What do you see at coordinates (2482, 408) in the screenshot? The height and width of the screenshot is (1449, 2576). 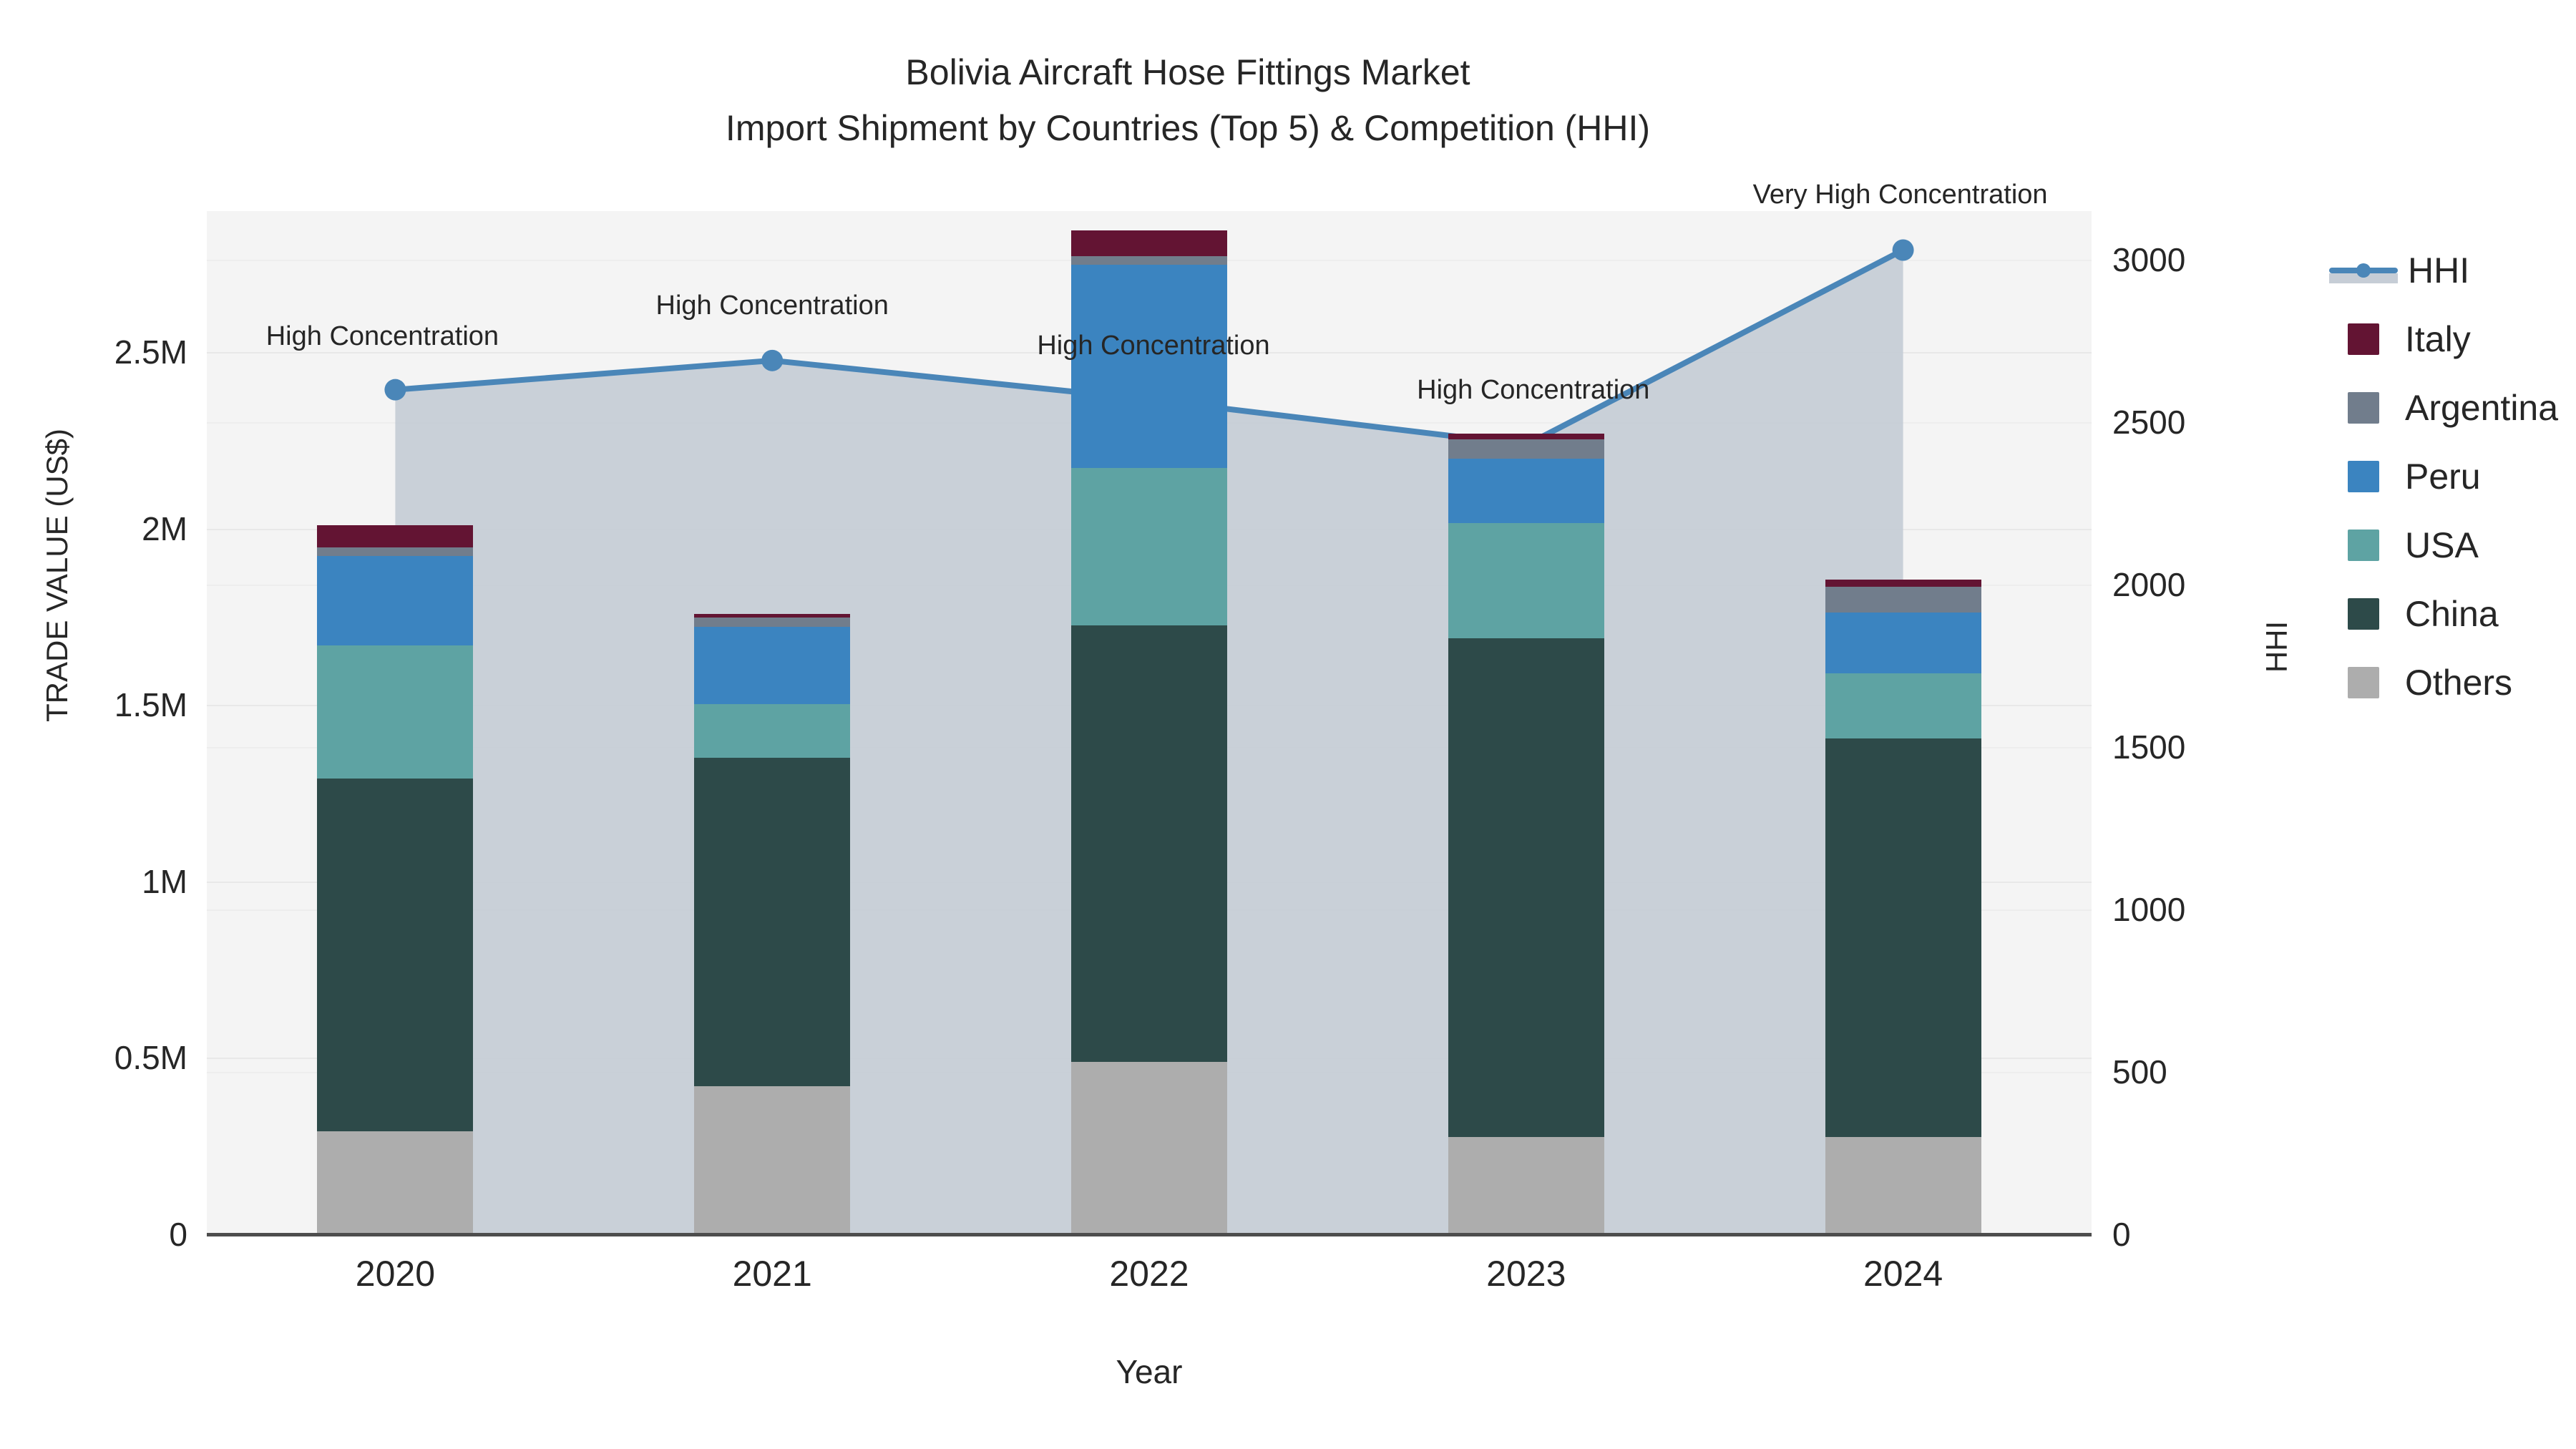 I see `legend-label: Argentina` at bounding box center [2482, 408].